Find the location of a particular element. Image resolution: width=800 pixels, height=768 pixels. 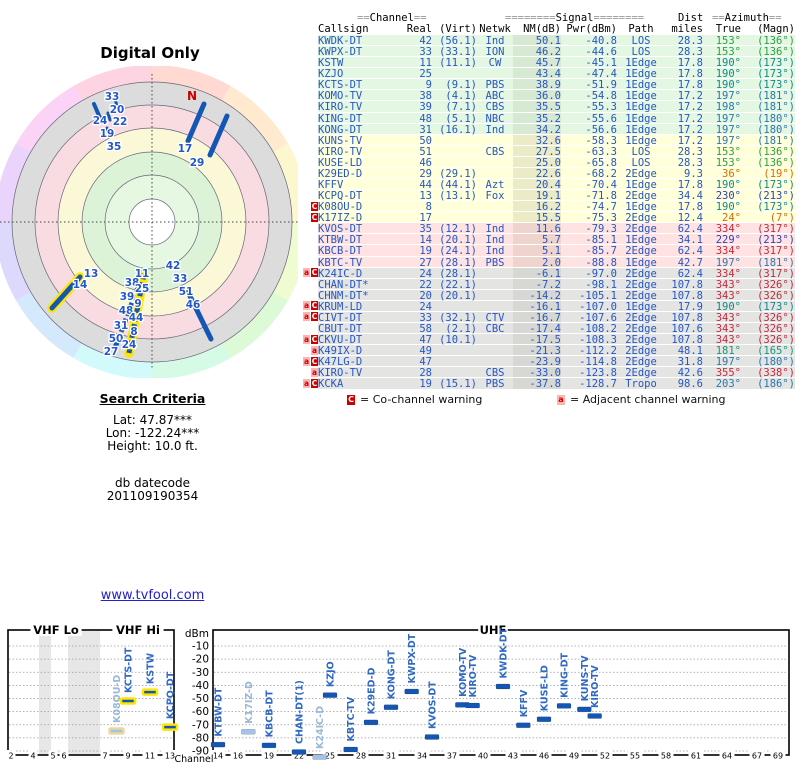

radar-channel-label: 17 is located at coordinates (185, 149).